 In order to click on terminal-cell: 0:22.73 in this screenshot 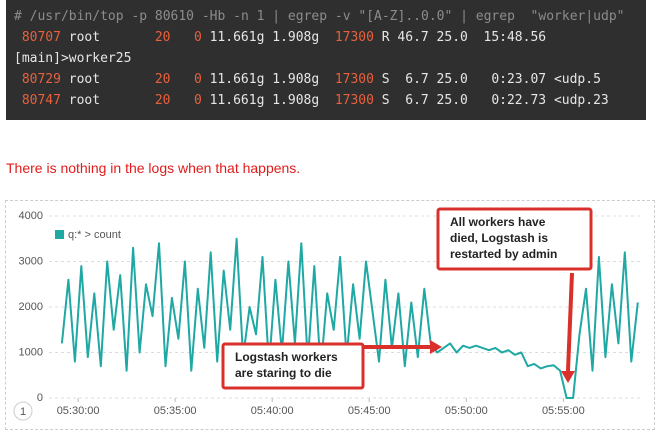, I will do `click(519, 100)`.